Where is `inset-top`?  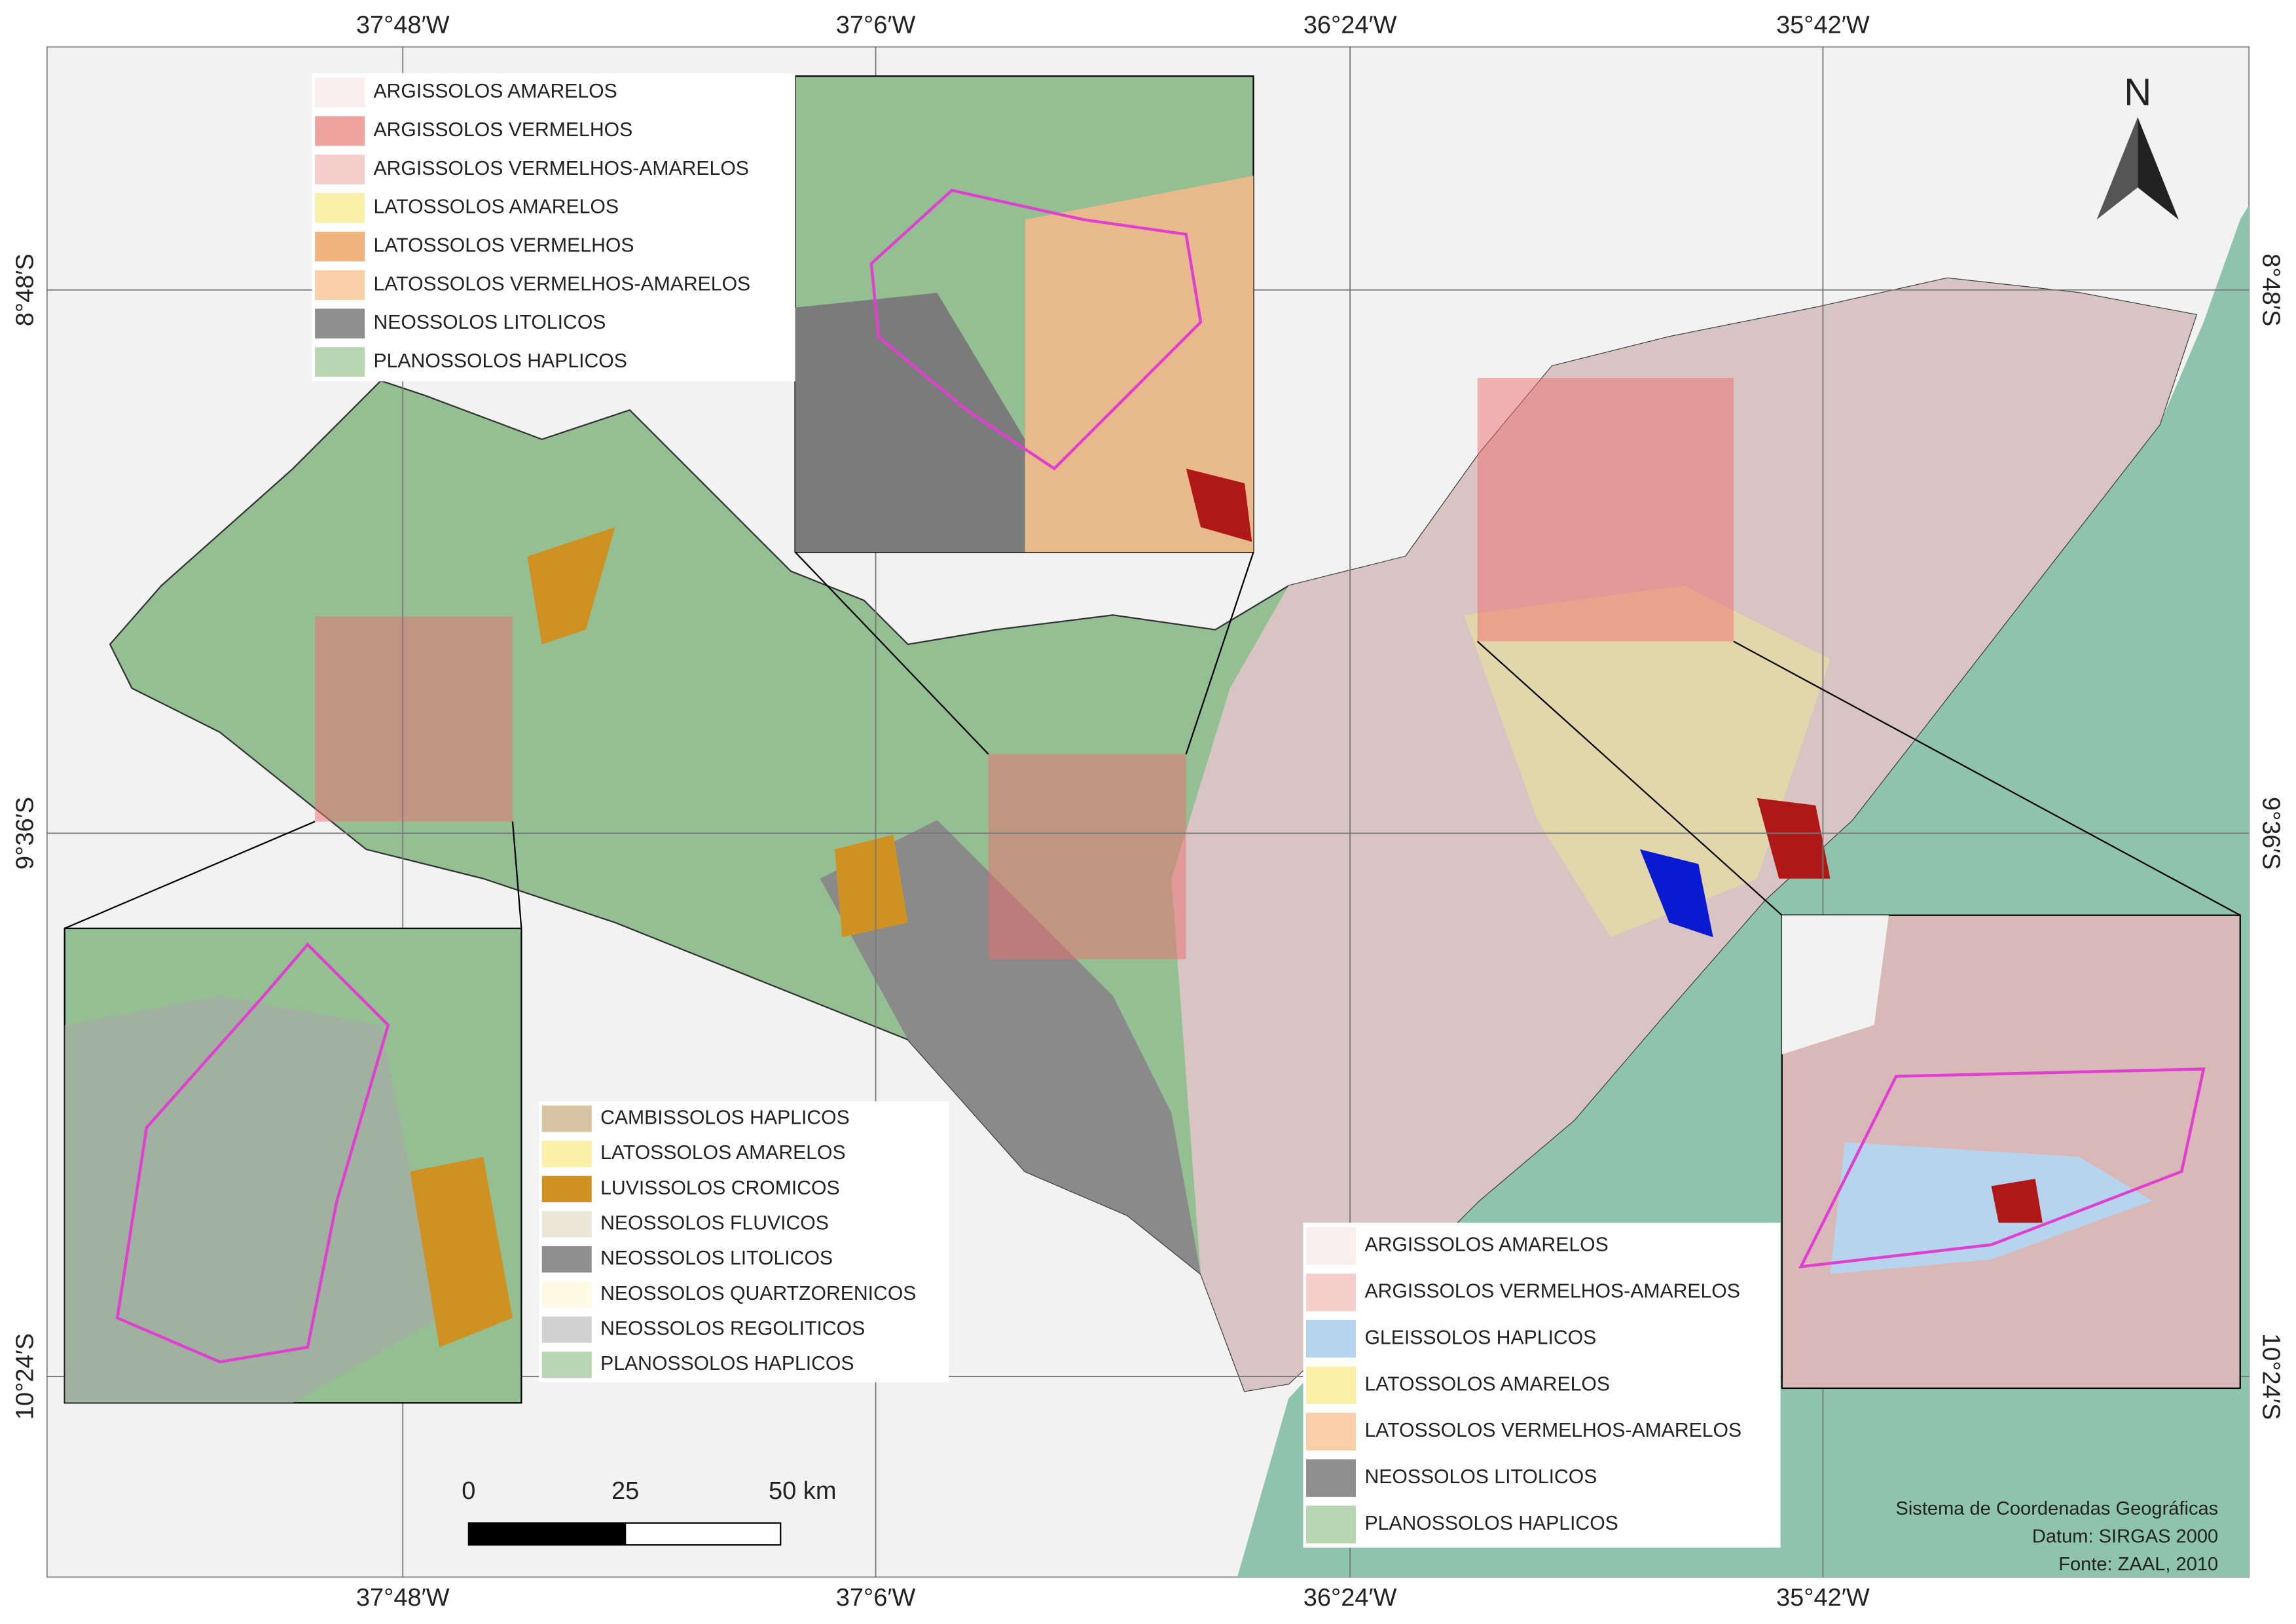
inset-top is located at coordinates (1024, 314).